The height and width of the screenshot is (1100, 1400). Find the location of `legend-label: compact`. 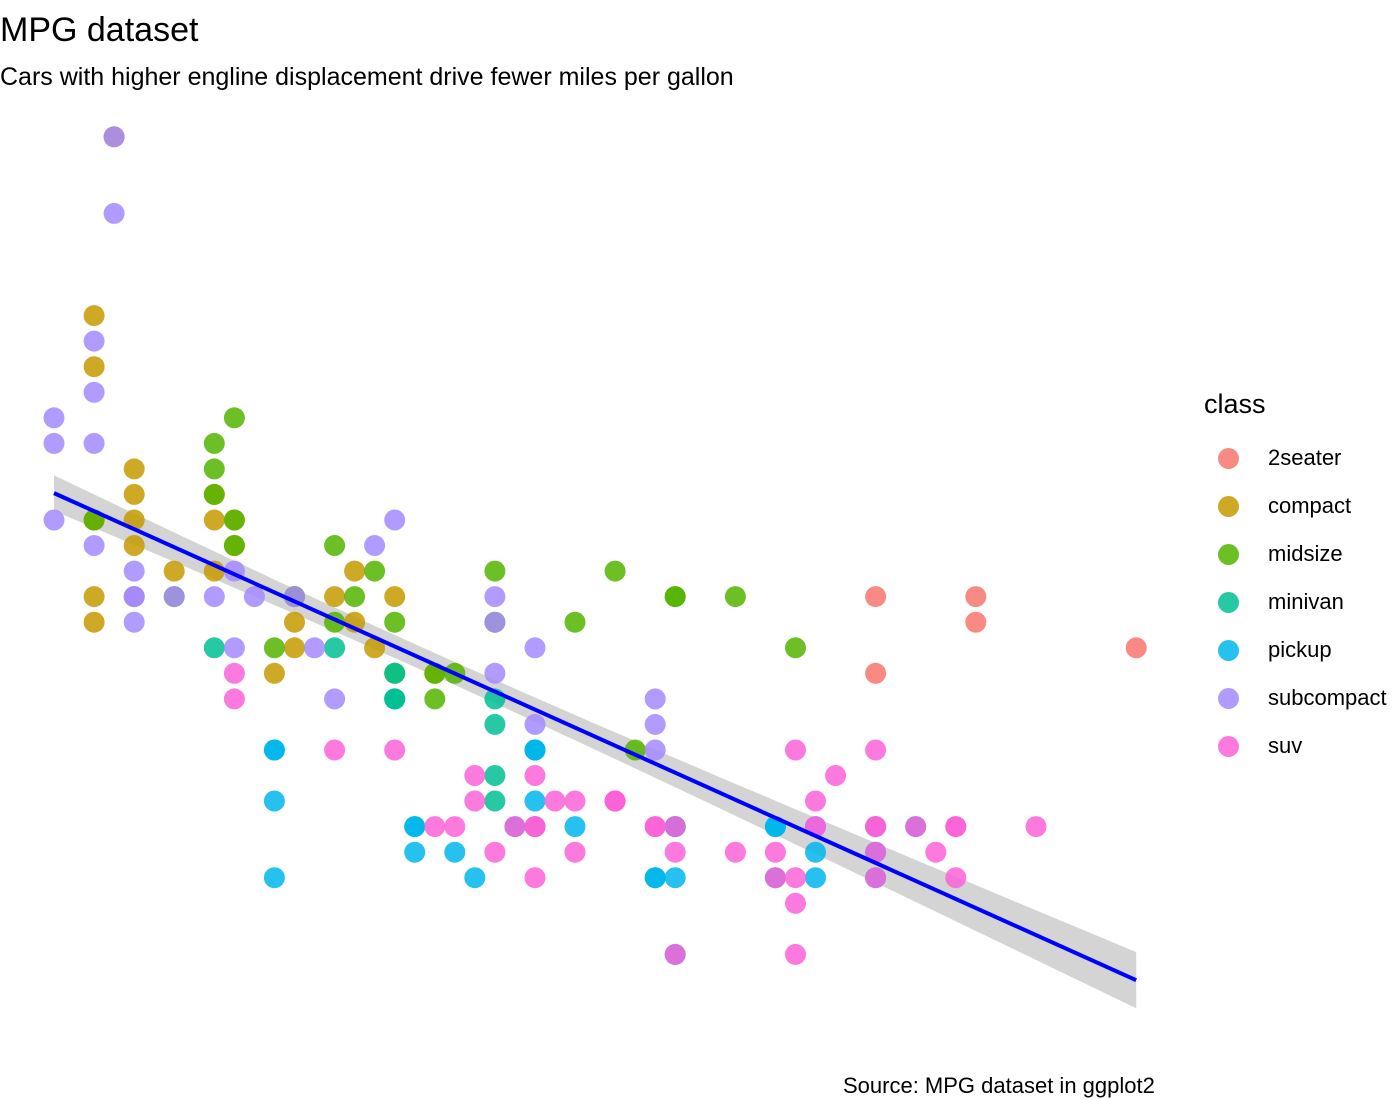

legend-label: compact is located at coordinates (1310, 505).